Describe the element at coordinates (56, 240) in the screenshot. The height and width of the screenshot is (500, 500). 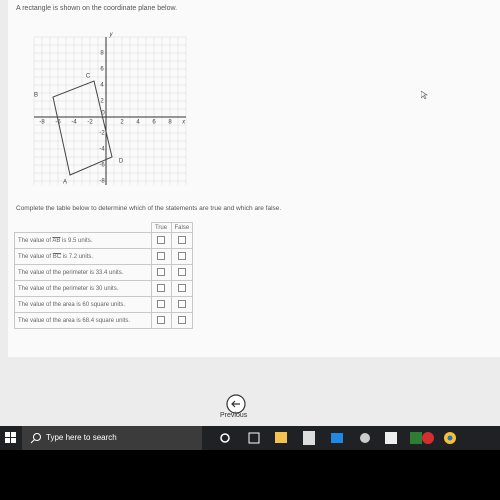
I see `segment-name: AB` at that location.